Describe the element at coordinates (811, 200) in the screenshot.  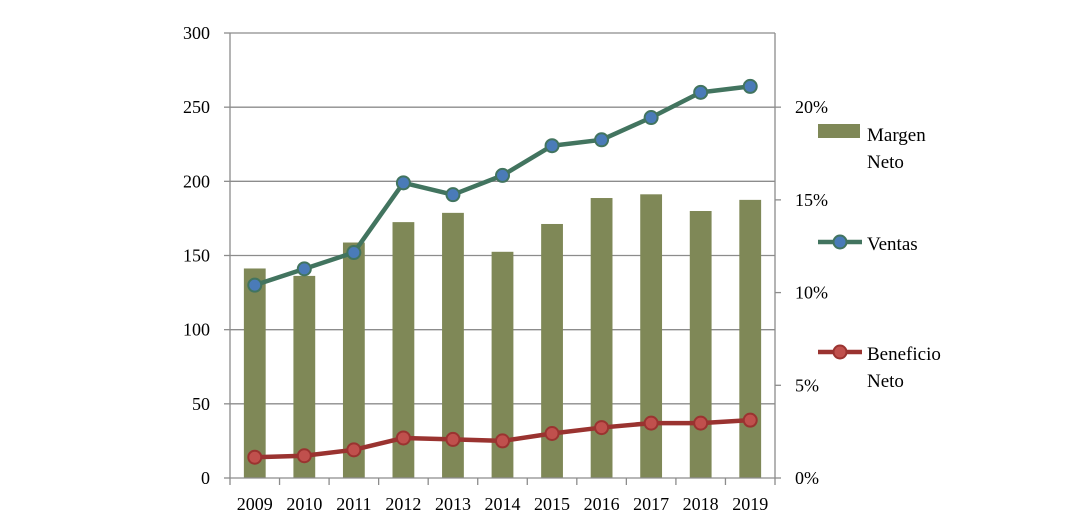
I see `y-right-tick-label: 15%` at that location.